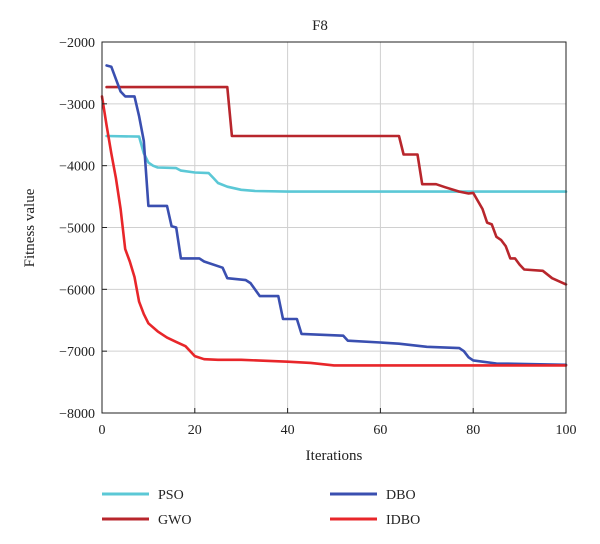  What do you see at coordinates (473, 430) in the screenshot?
I see `x-tick-label: 80` at bounding box center [473, 430].